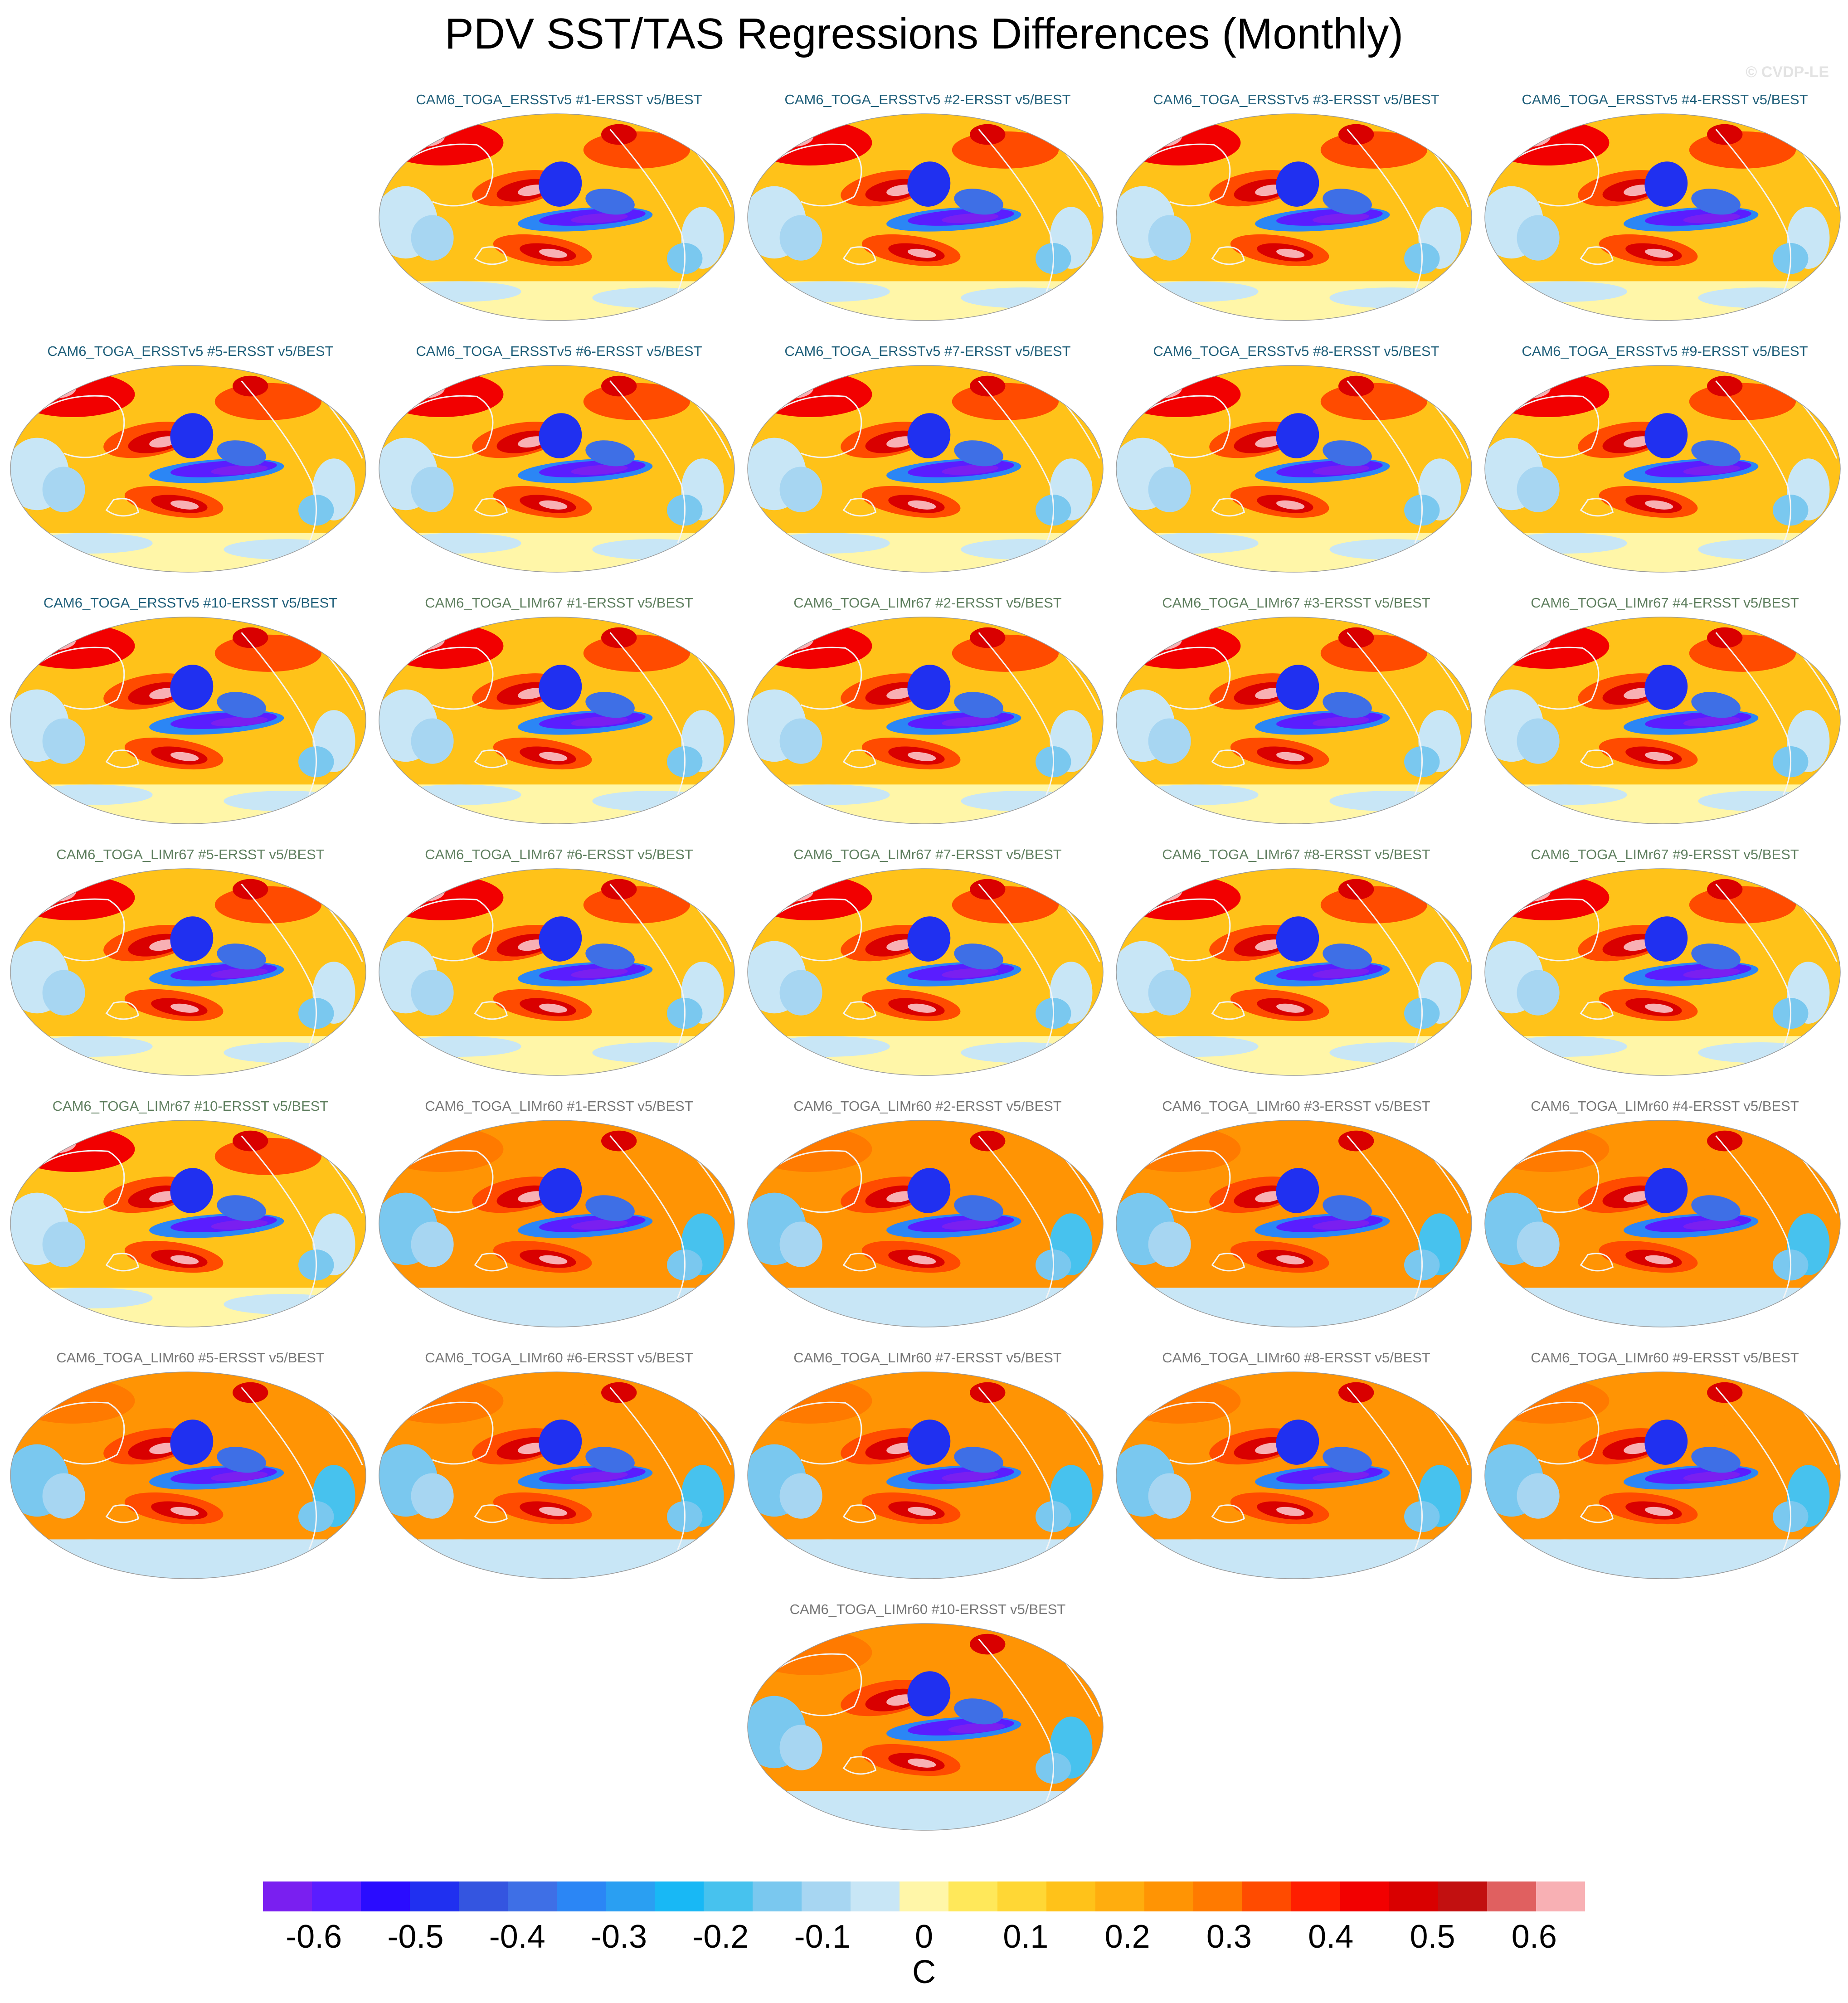 This screenshot has height=2003, width=1848. What do you see at coordinates (1296, 99) in the screenshot?
I see `panel-title: CAM6_TOGA_ERSSTv5 #3-ERSST v5/BEST` at bounding box center [1296, 99].